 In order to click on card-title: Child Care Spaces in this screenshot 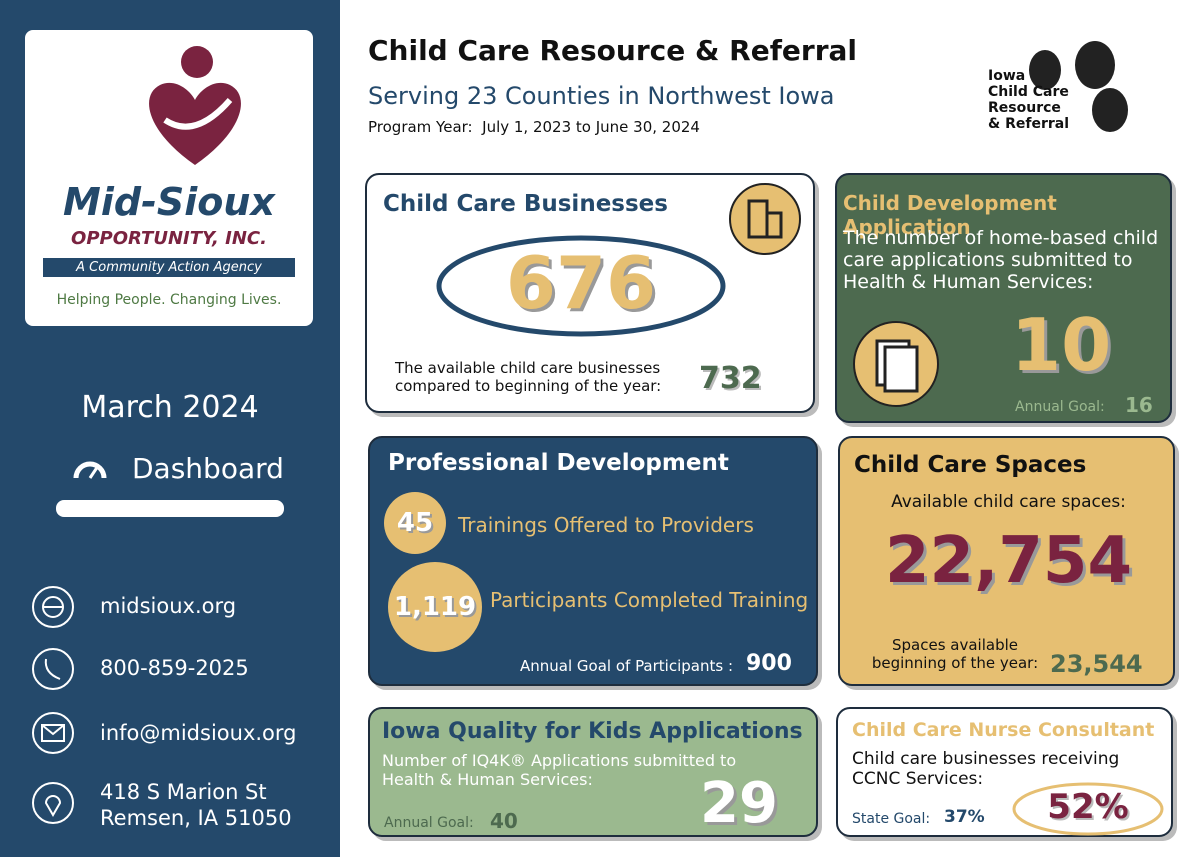, I will do `click(970, 465)`.